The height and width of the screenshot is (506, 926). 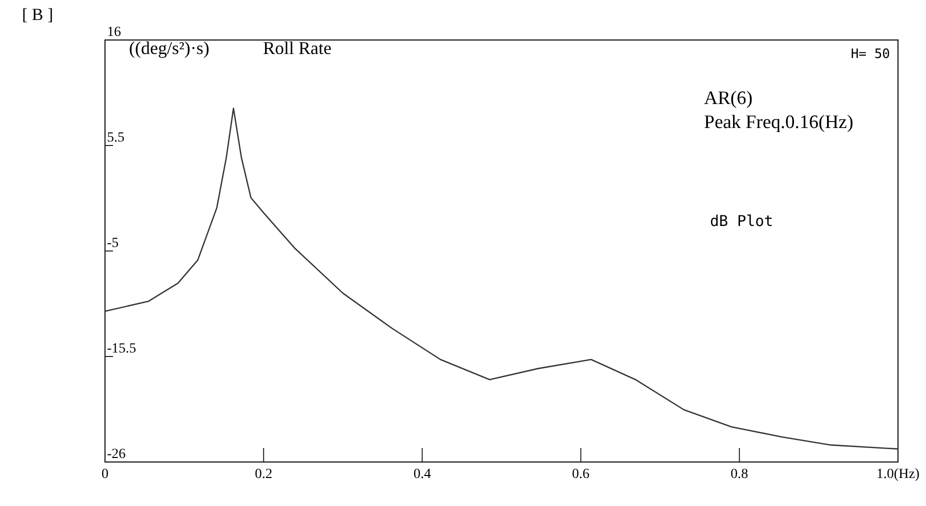 I want to click on y-tick-label: -15.5, so click(x=121, y=349).